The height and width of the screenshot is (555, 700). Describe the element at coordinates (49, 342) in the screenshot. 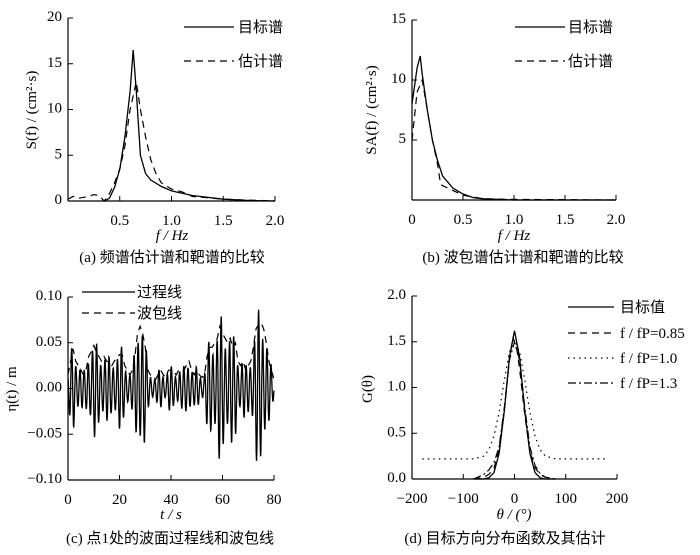

I see `y-tick-label: 0.05` at that location.